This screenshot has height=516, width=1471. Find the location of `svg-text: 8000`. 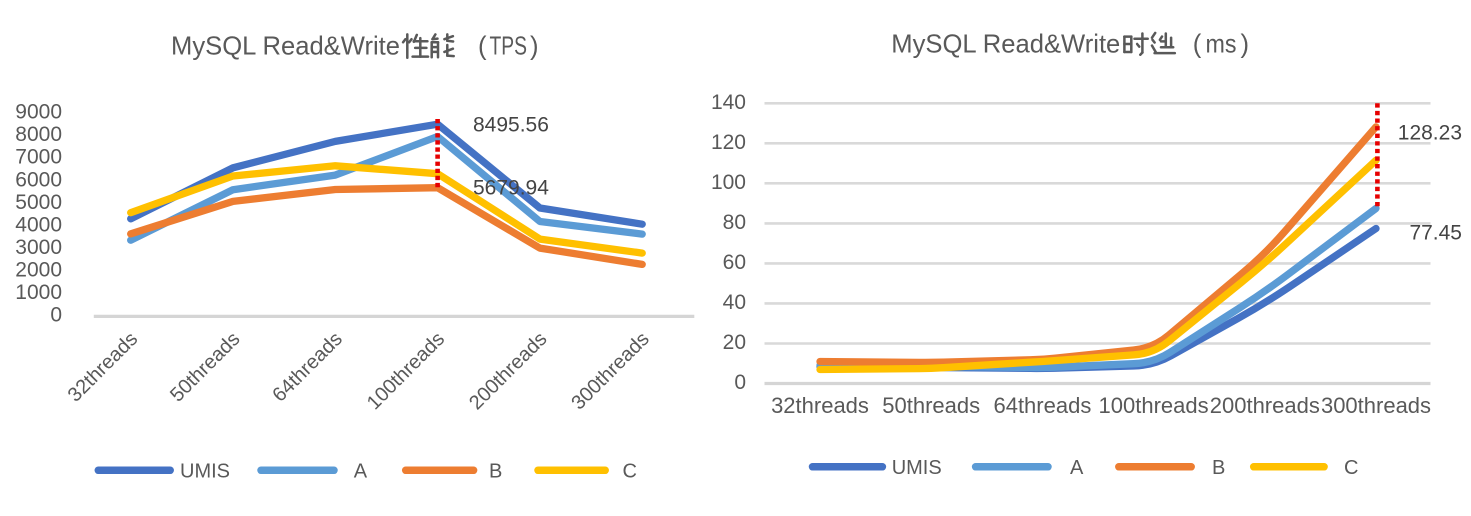

svg-text: 8000 is located at coordinates (38, 134).